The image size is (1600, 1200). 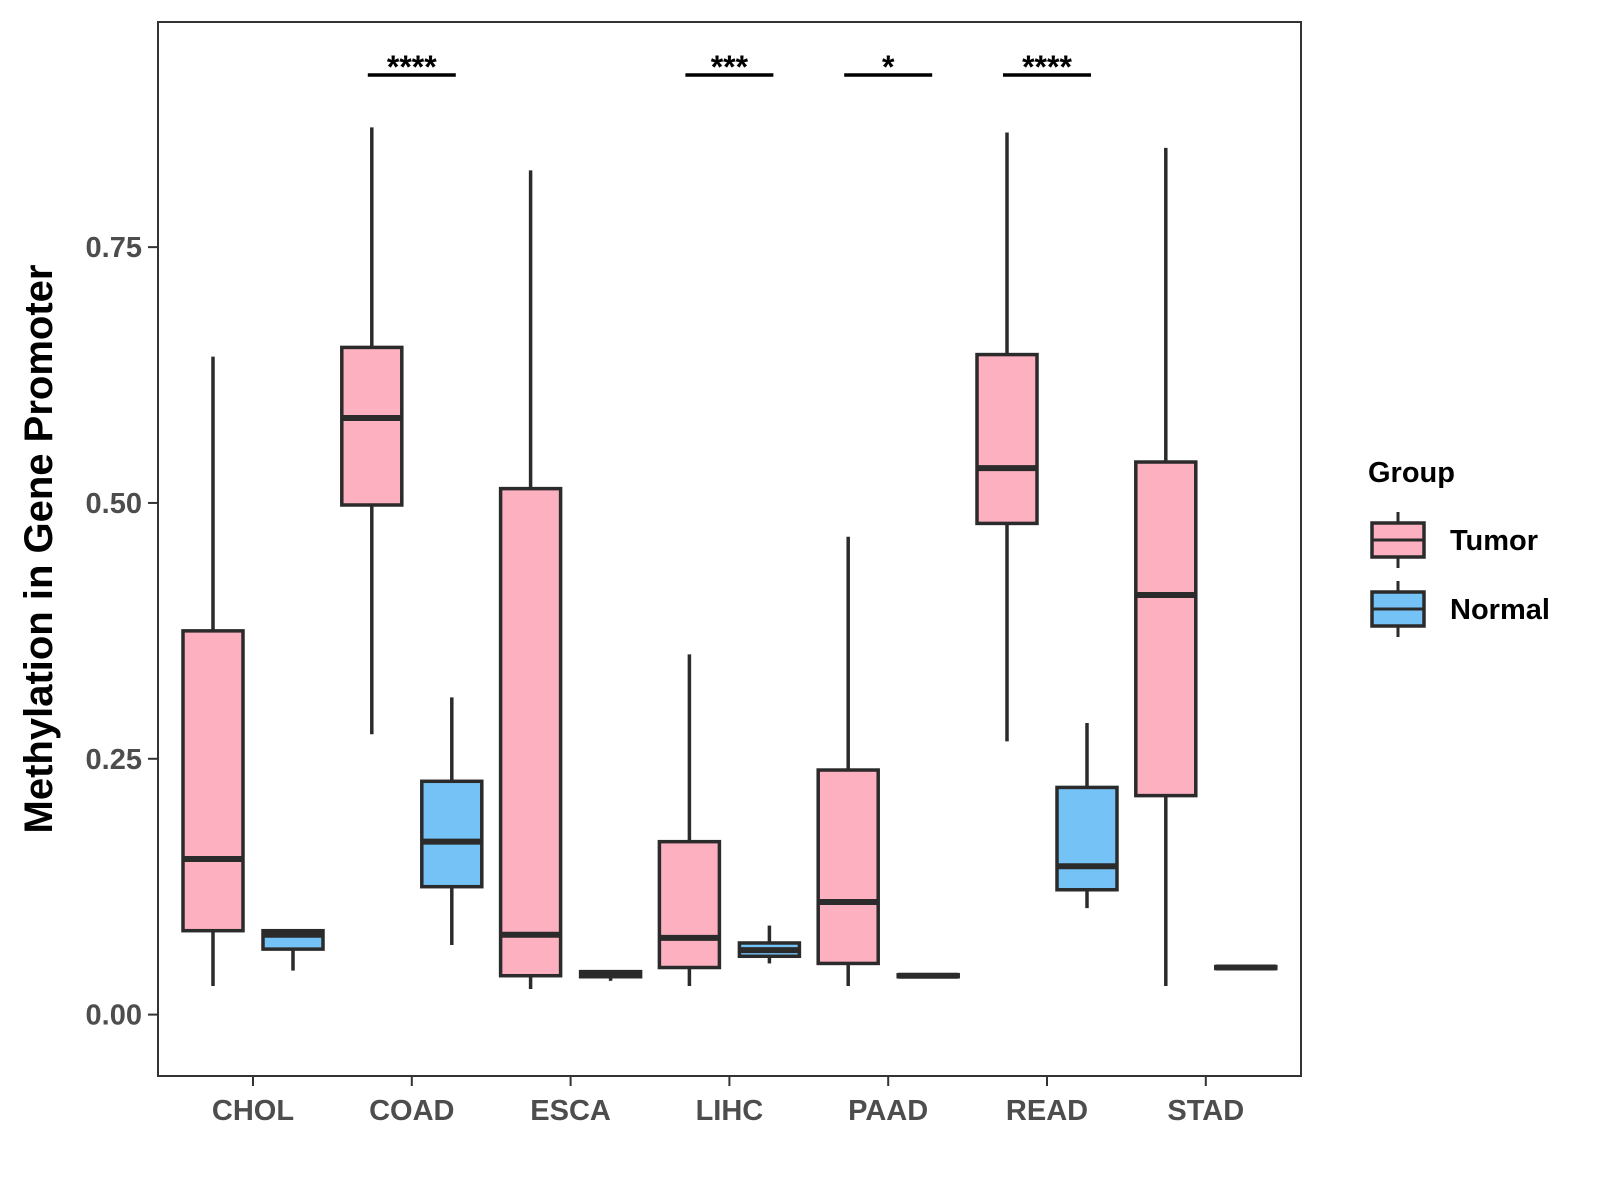 What do you see at coordinates (1494, 541) in the screenshot?
I see `legend-label: Tumor` at bounding box center [1494, 541].